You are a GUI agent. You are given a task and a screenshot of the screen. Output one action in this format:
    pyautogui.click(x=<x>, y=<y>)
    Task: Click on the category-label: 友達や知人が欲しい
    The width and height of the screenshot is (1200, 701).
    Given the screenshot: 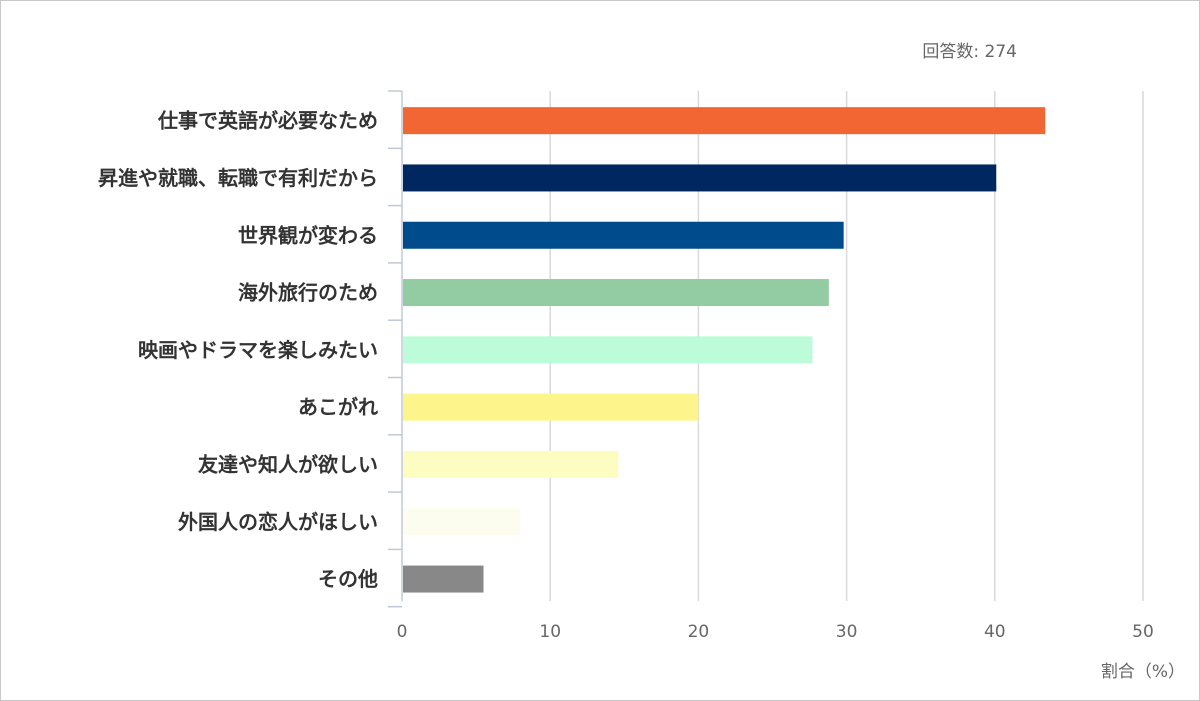 What is the action you would take?
    pyautogui.click(x=288, y=464)
    